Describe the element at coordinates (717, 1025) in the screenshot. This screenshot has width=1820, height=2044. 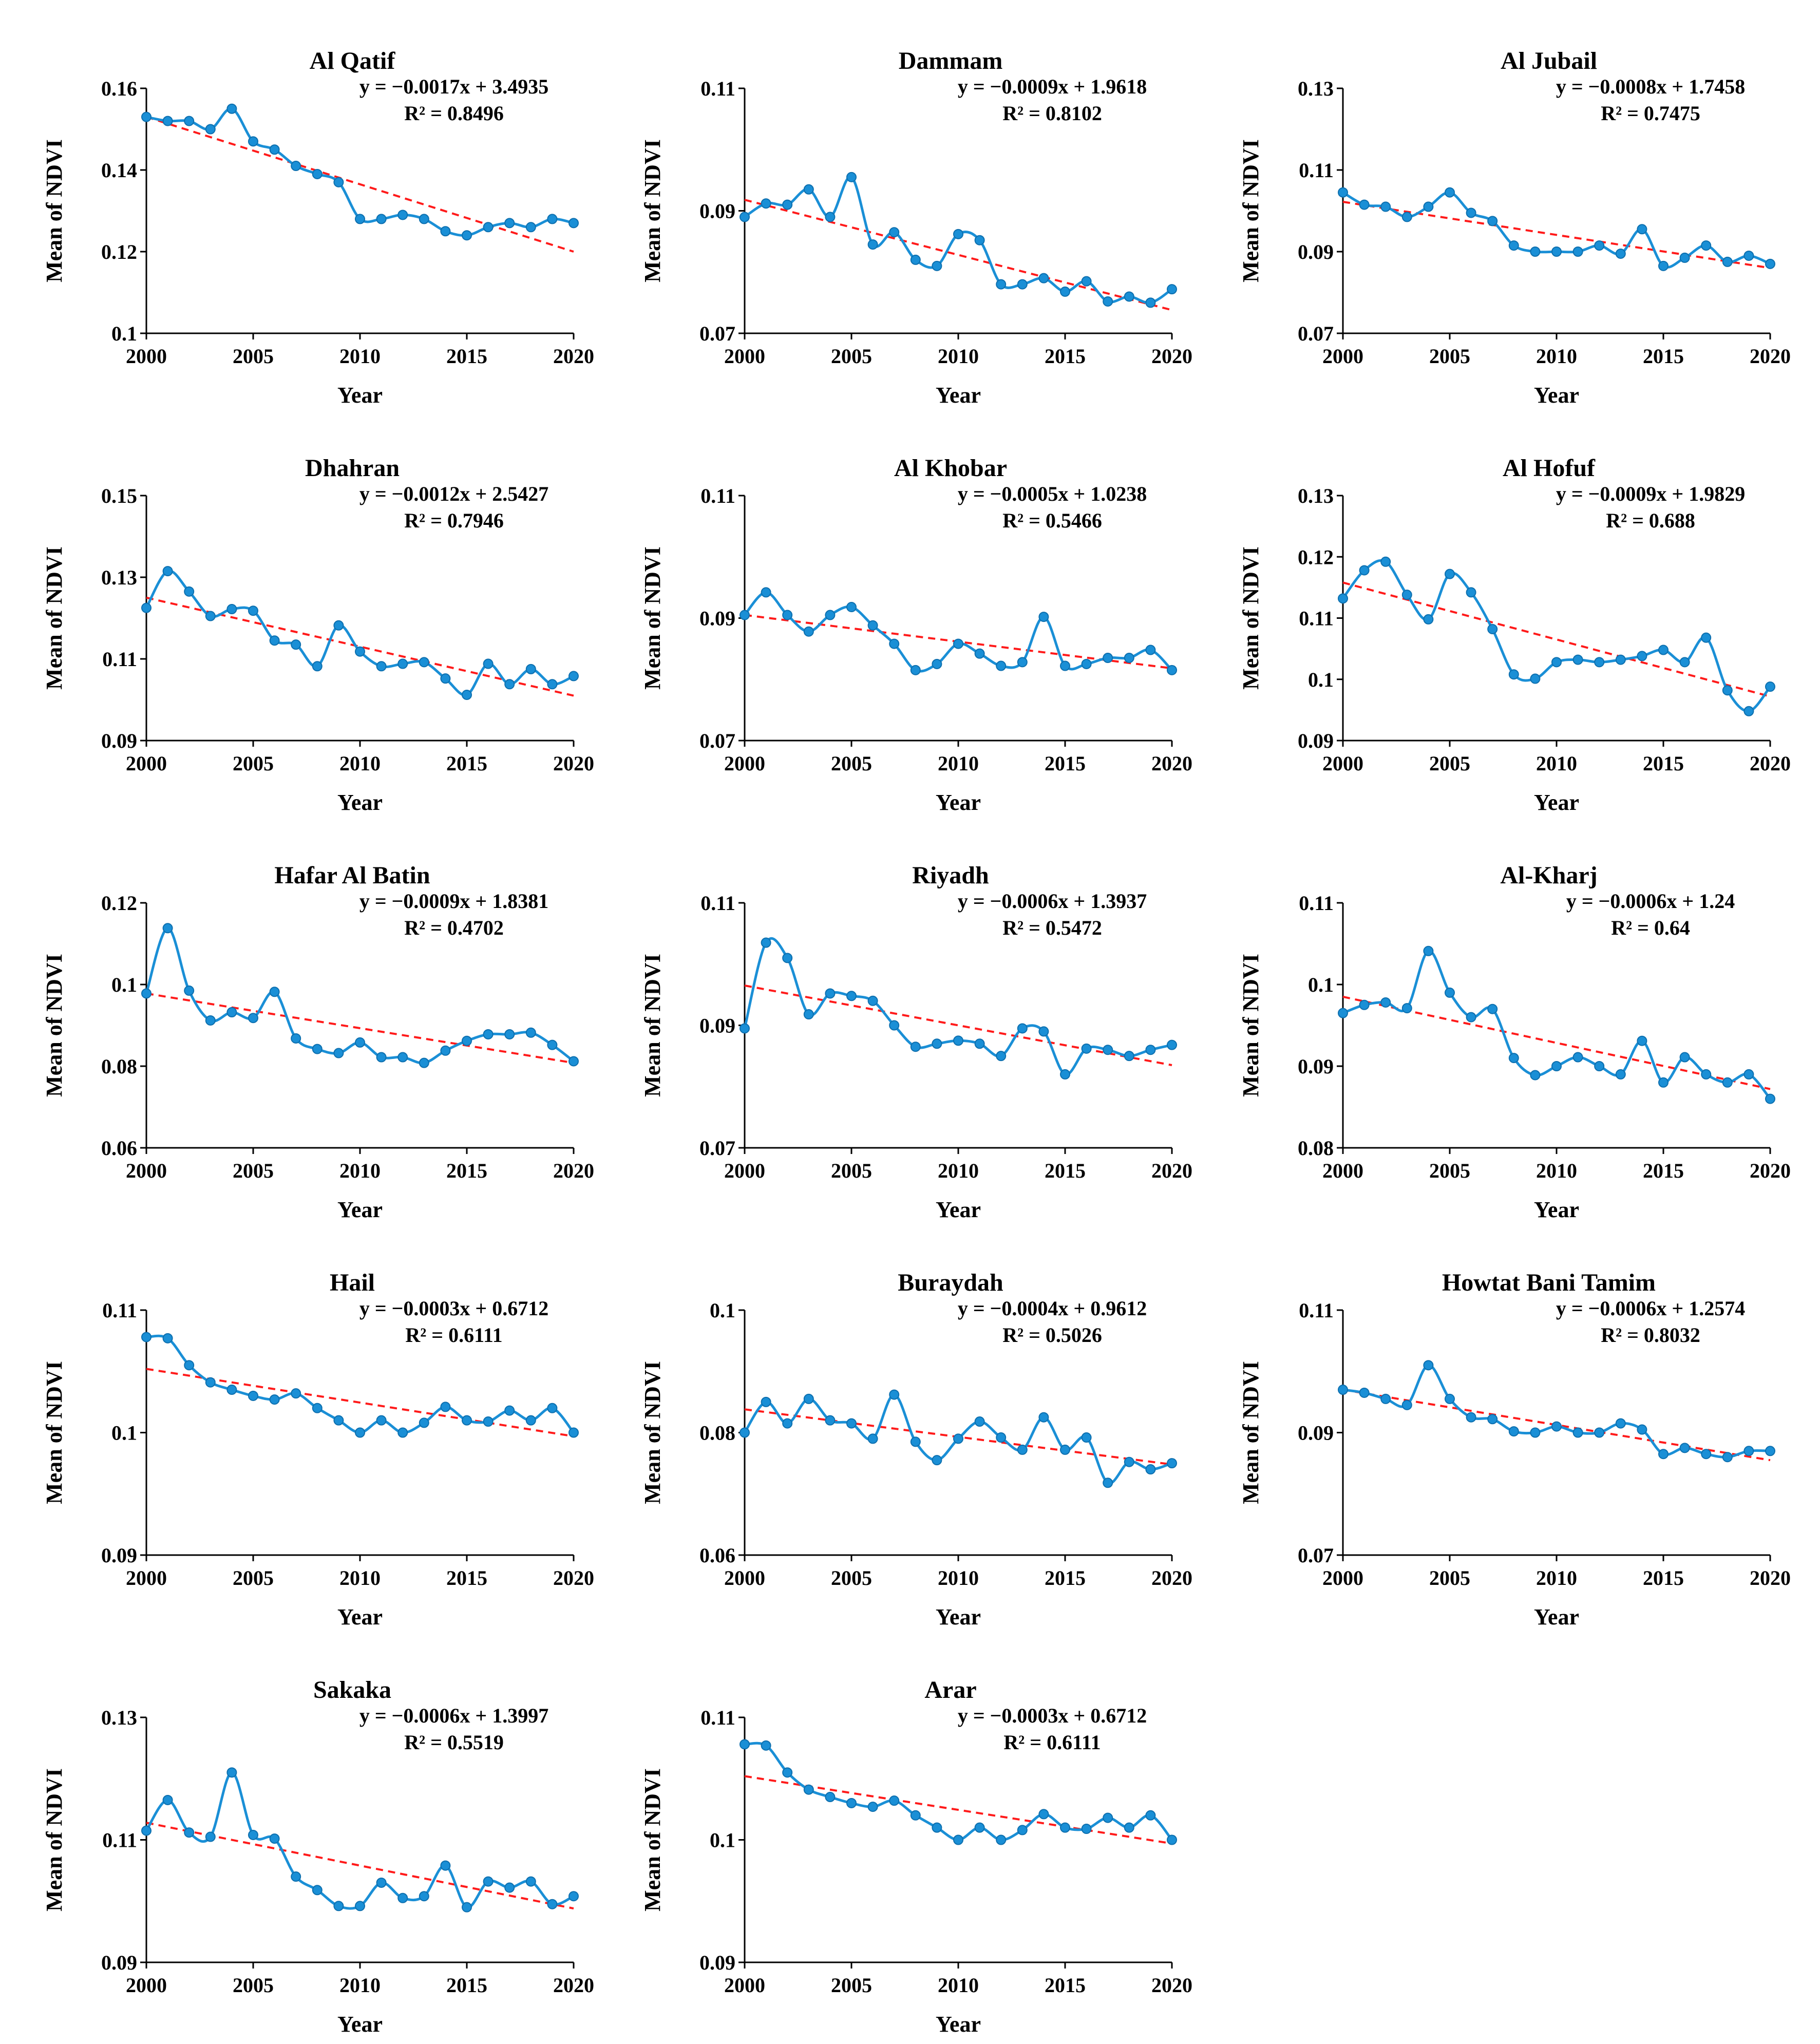
I see `y-tick-label: 0.09` at that location.